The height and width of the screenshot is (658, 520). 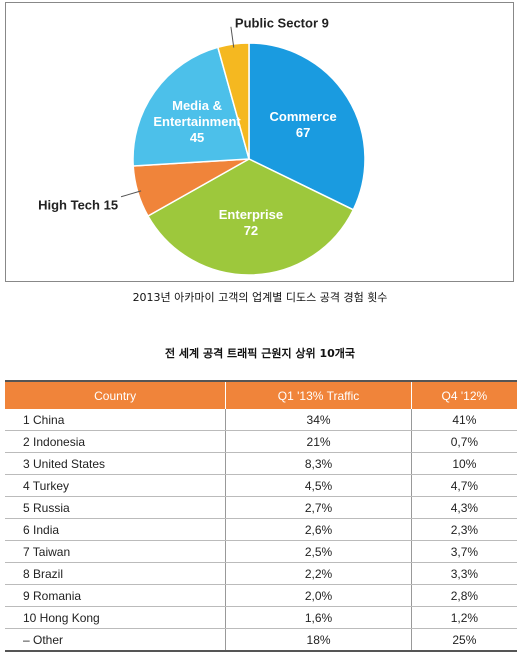 I want to click on table-row: 1 China 34% 41%, so click(x=261, y=420).